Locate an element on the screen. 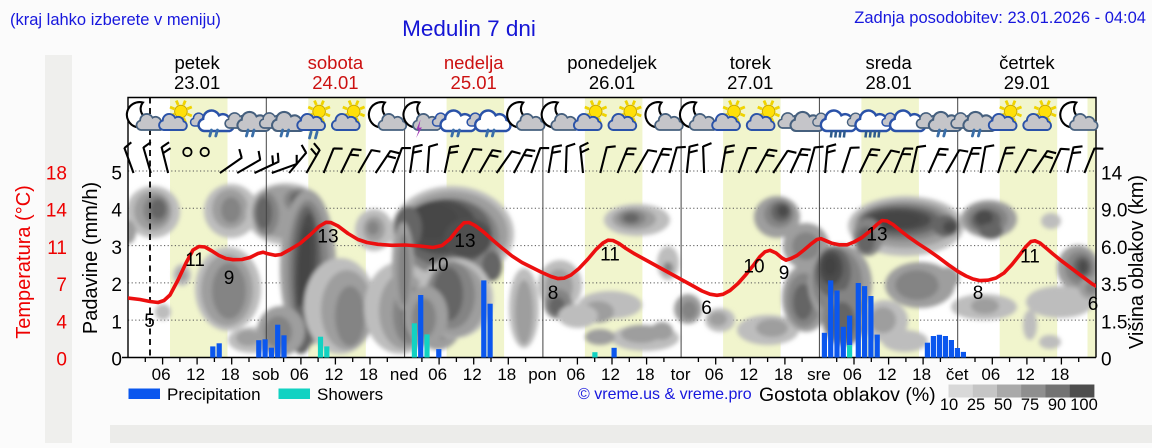  svg-text: Medulin 7 dni is located at coordinates (469, 28).